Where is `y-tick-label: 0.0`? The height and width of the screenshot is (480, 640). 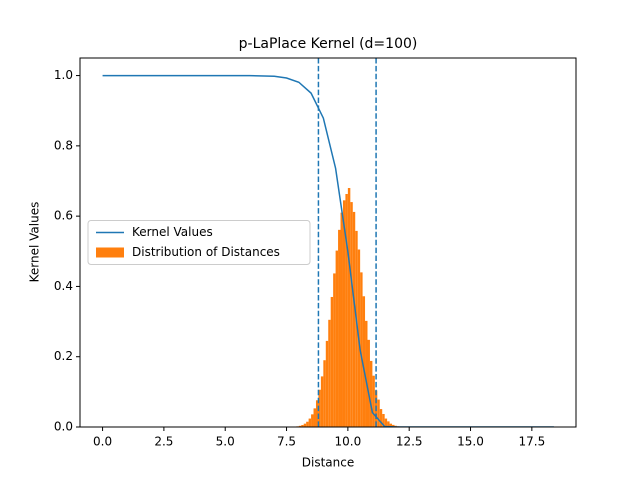 y-tick-label: 0.0 is located at coordinates (63, 427).